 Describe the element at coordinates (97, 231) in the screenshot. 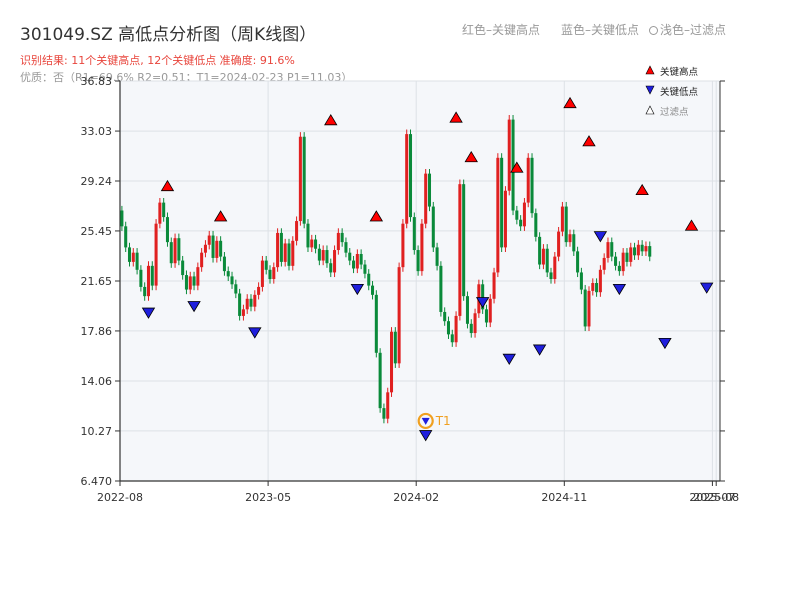

I see `y-tick-label: 25.45` at that location.